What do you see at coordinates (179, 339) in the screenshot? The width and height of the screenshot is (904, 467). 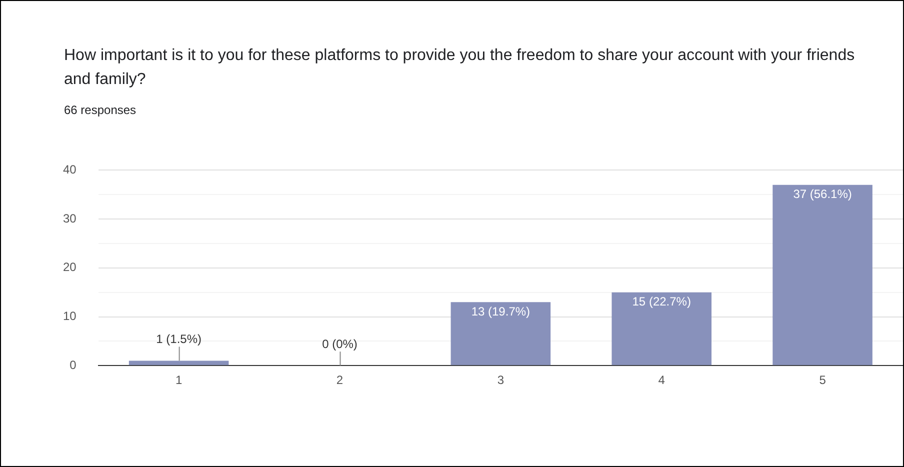 I see `data-label: 1 (1.5%)` at bounding box center [179, 339].